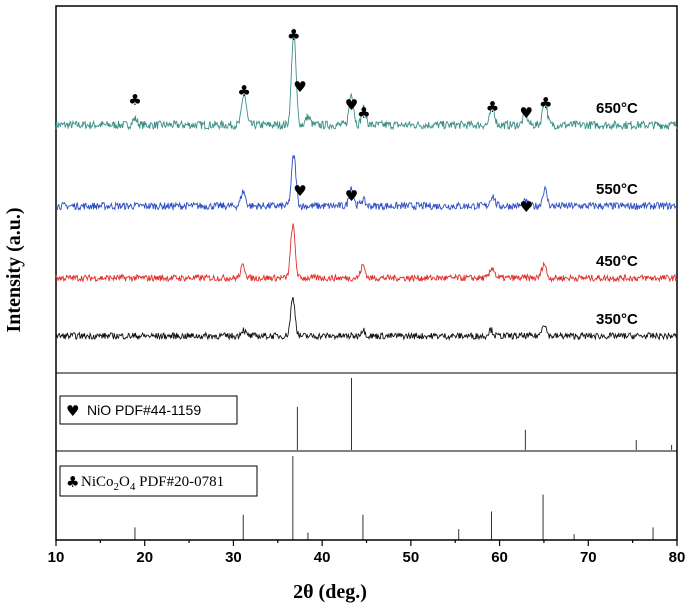 This screenshot has height=609, width=685. Describe the element at coordinates (588, 557) in the screenshot. I see `x-tick-label: 70` at that location.